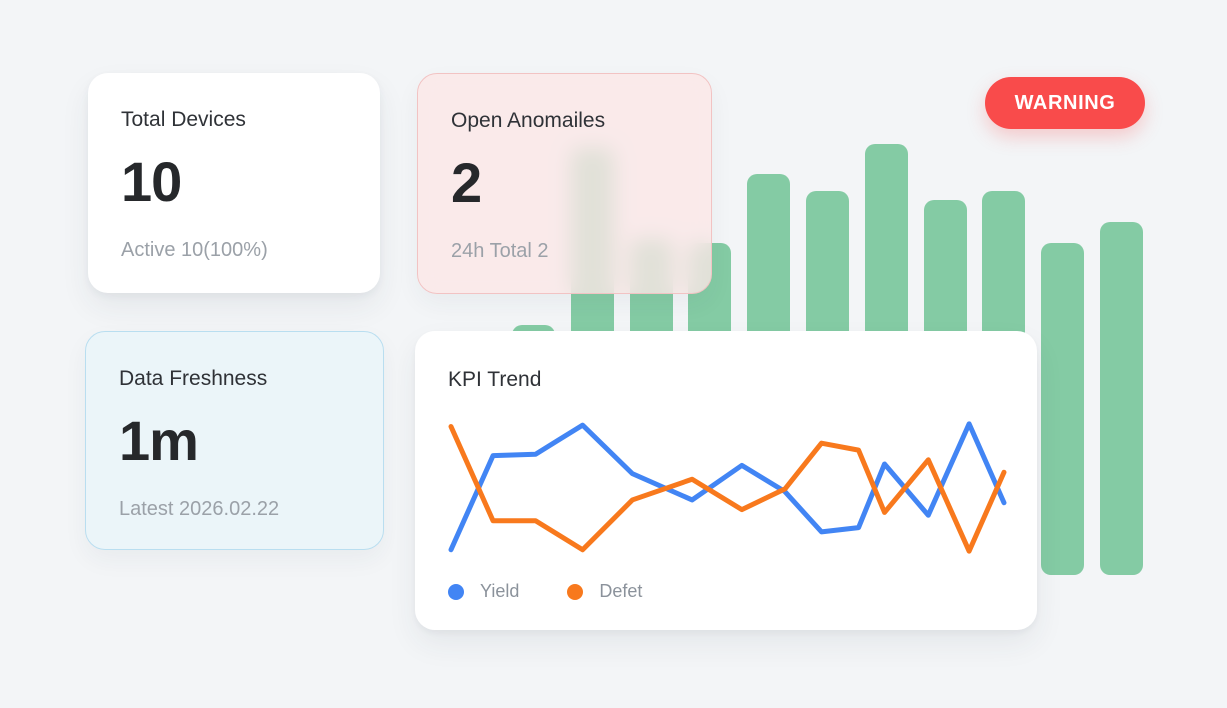 This screenshot has height=708, width=1227. What do you see at coordinates (159, 440) in the screenshot?
I see `data-freshness-value: 1m` at bounding box center [159, 440].